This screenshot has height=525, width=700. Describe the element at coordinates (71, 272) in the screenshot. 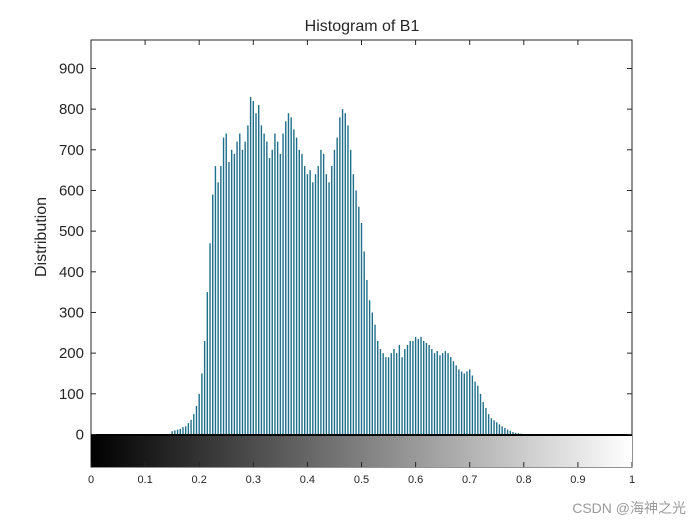

I see `y-tick-label: 400` at that location.